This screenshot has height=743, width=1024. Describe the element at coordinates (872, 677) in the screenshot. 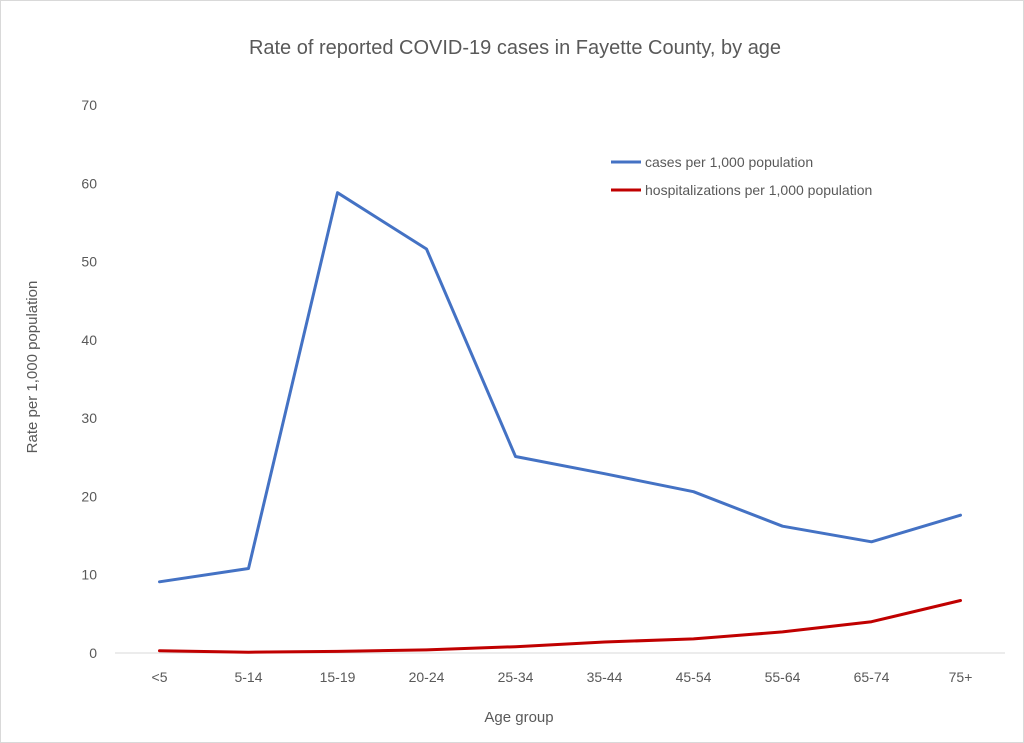

I see `x-tick-label: 65-74` at that location.